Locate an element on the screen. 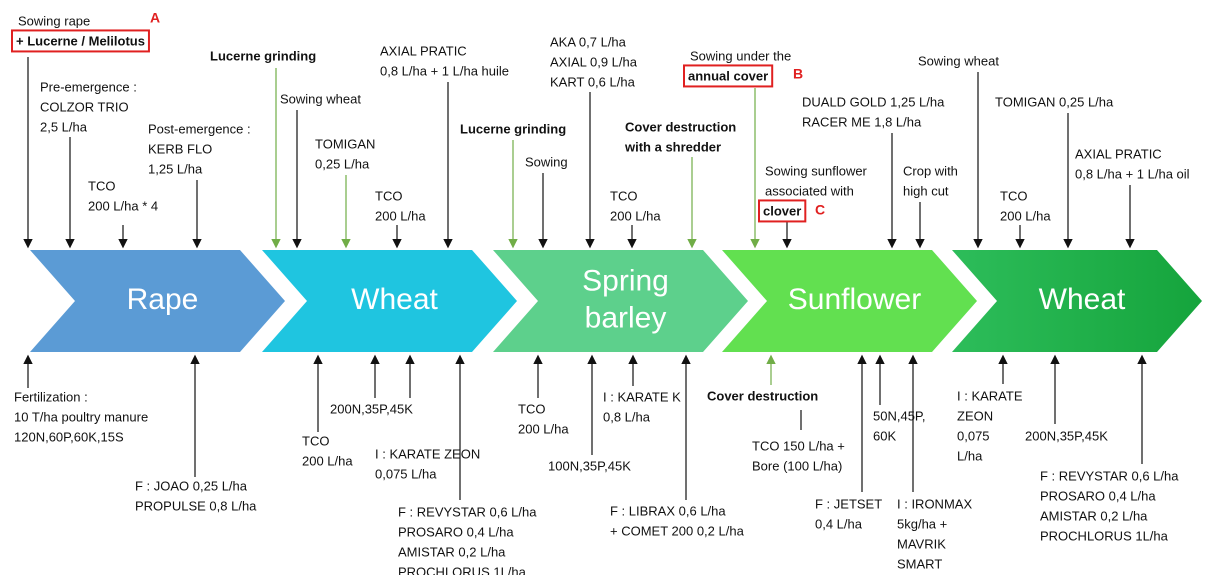 The height and width of the screenshot is (580, 1208). annotation-text: RACER ME 1,8 L/ha is located at coordinates (862, 121).